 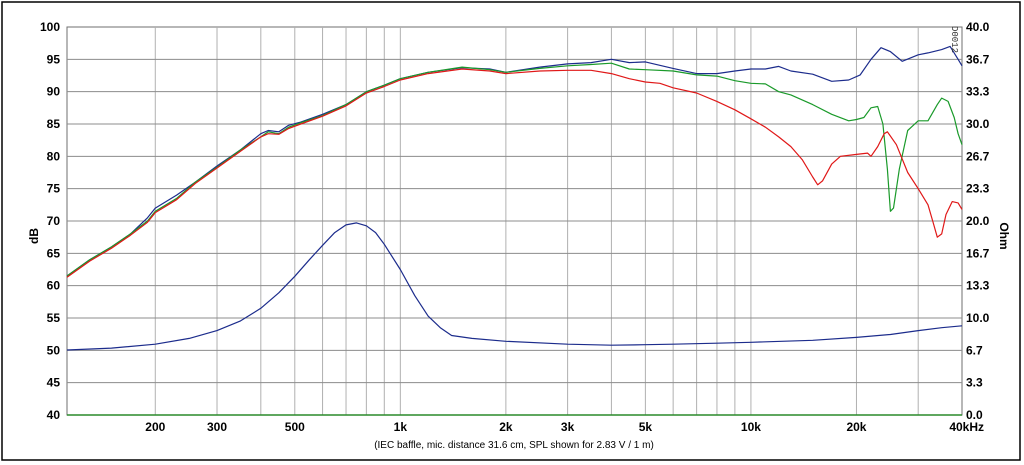 I want to click on x-tick-label: 3k, so click(x=568, y=427).